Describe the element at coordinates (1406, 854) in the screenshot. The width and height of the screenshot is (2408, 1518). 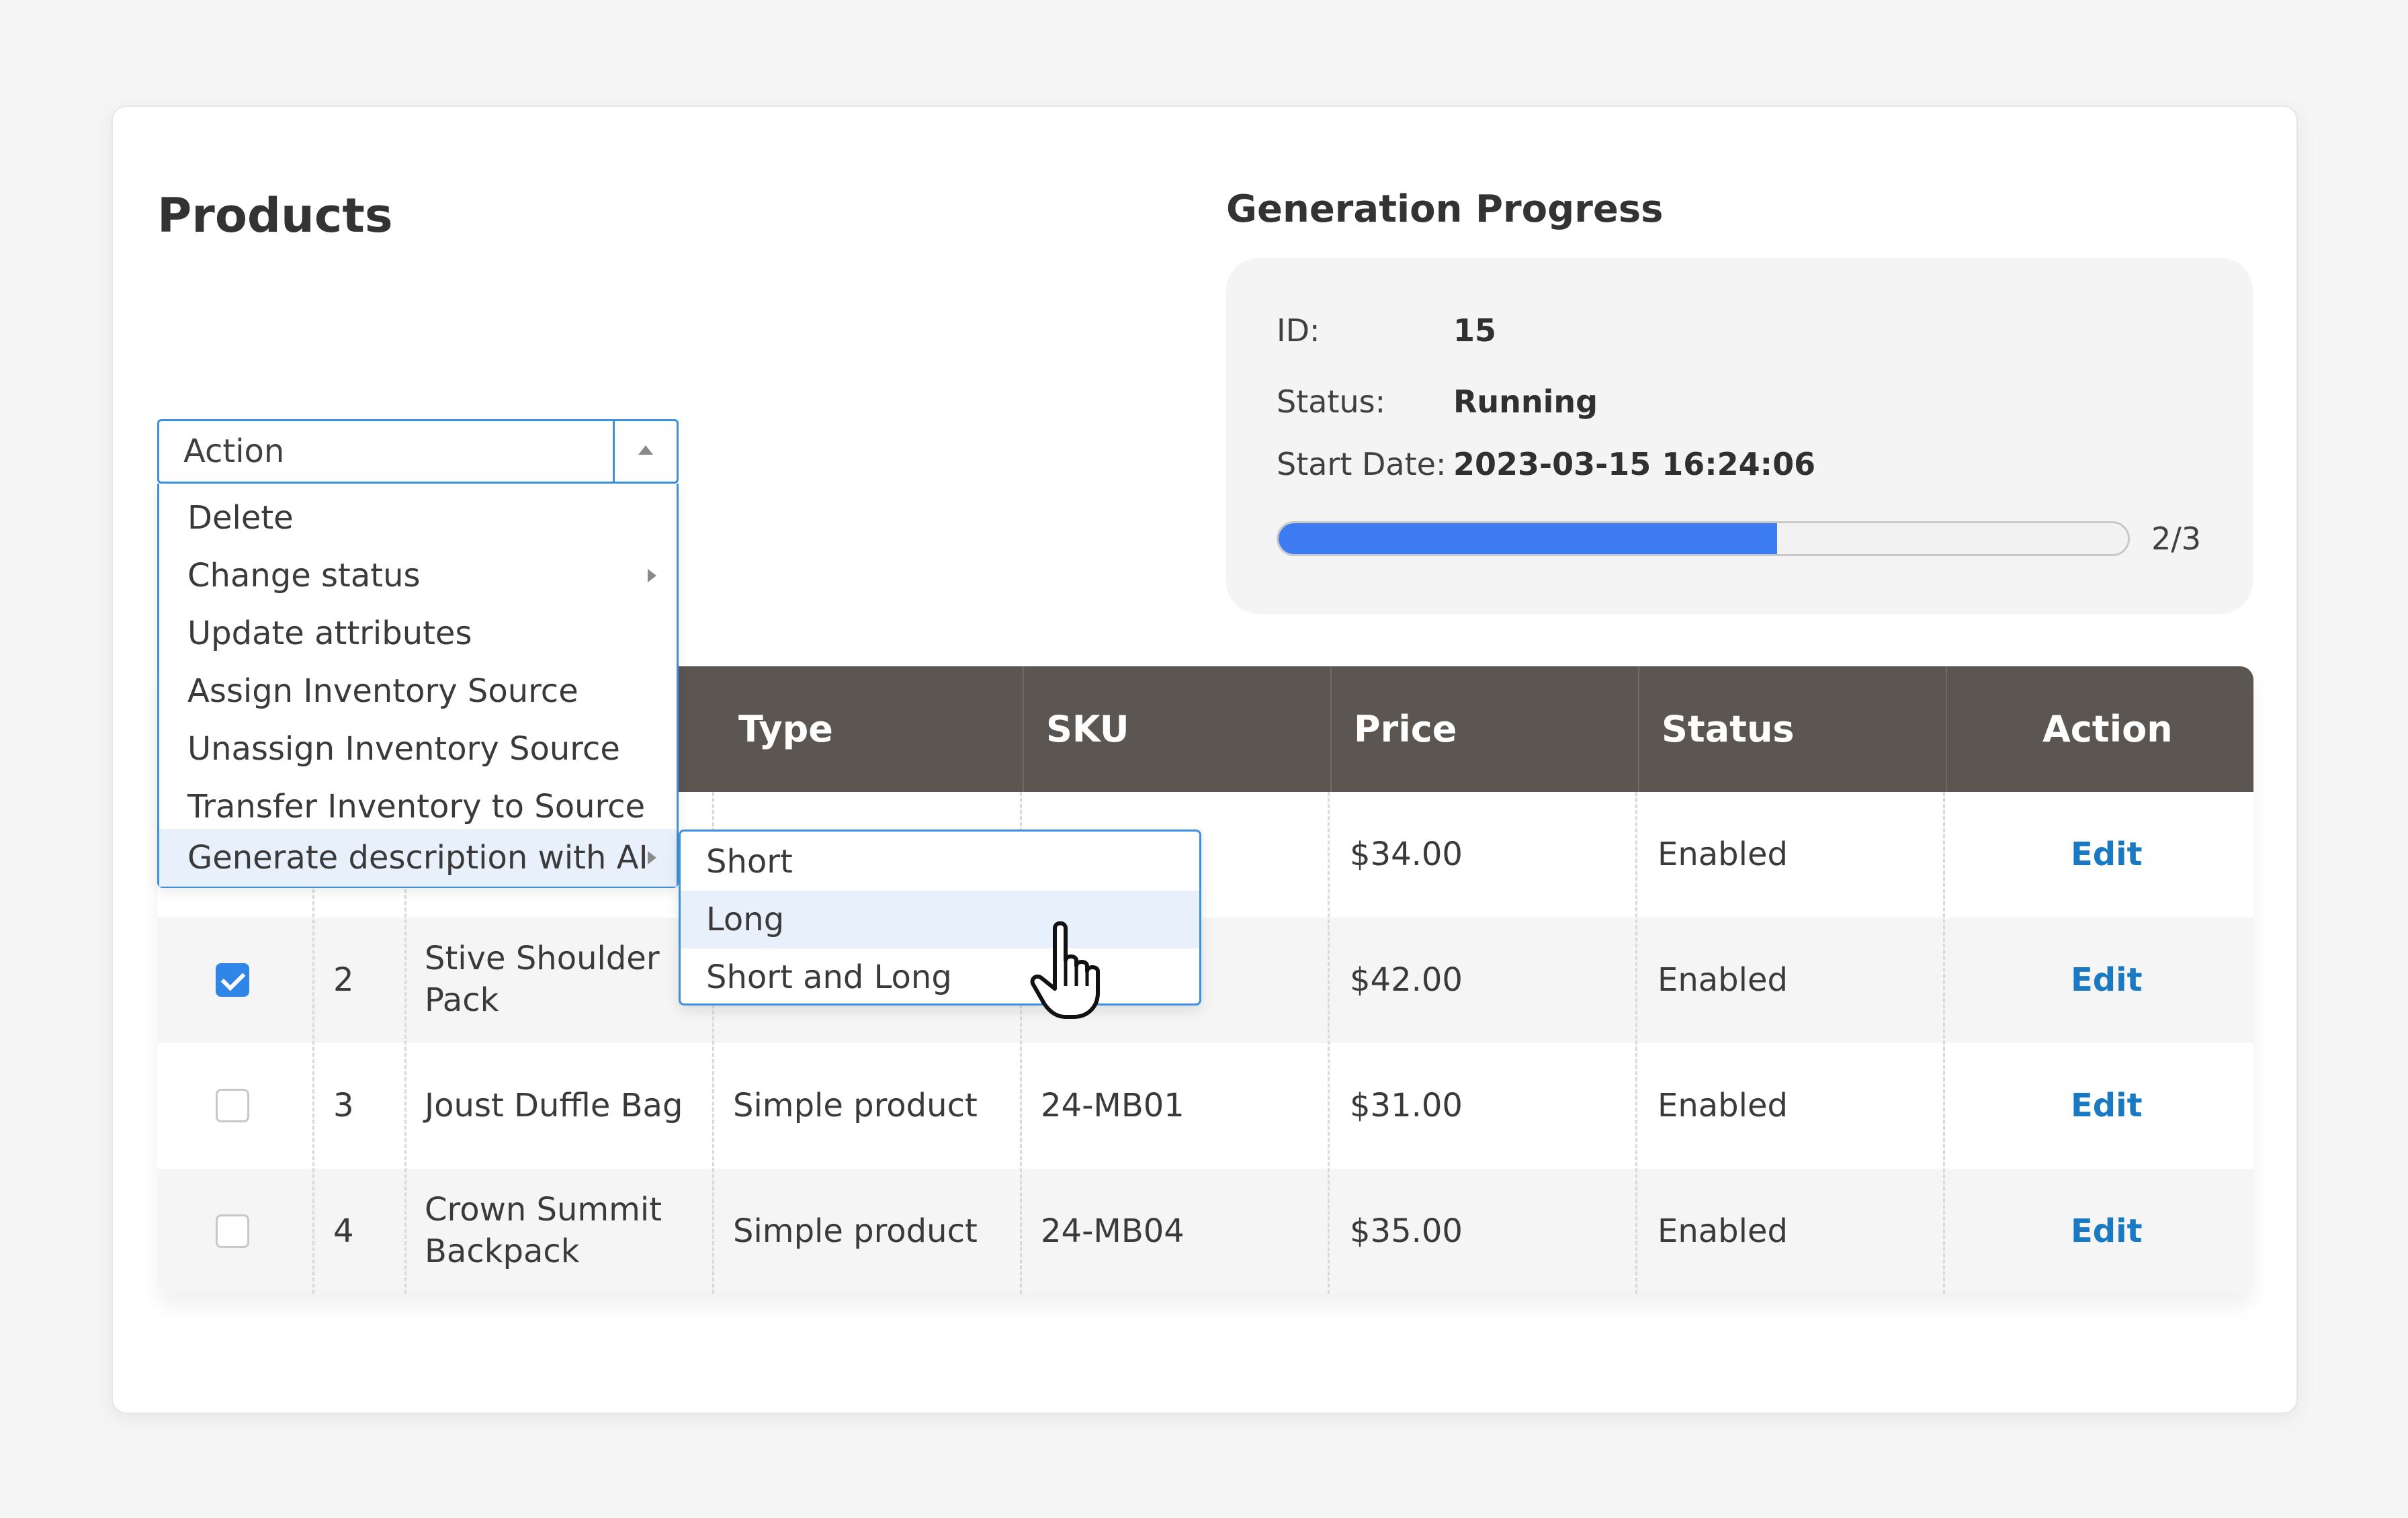
I see `price-cell: $34.00` at that location.